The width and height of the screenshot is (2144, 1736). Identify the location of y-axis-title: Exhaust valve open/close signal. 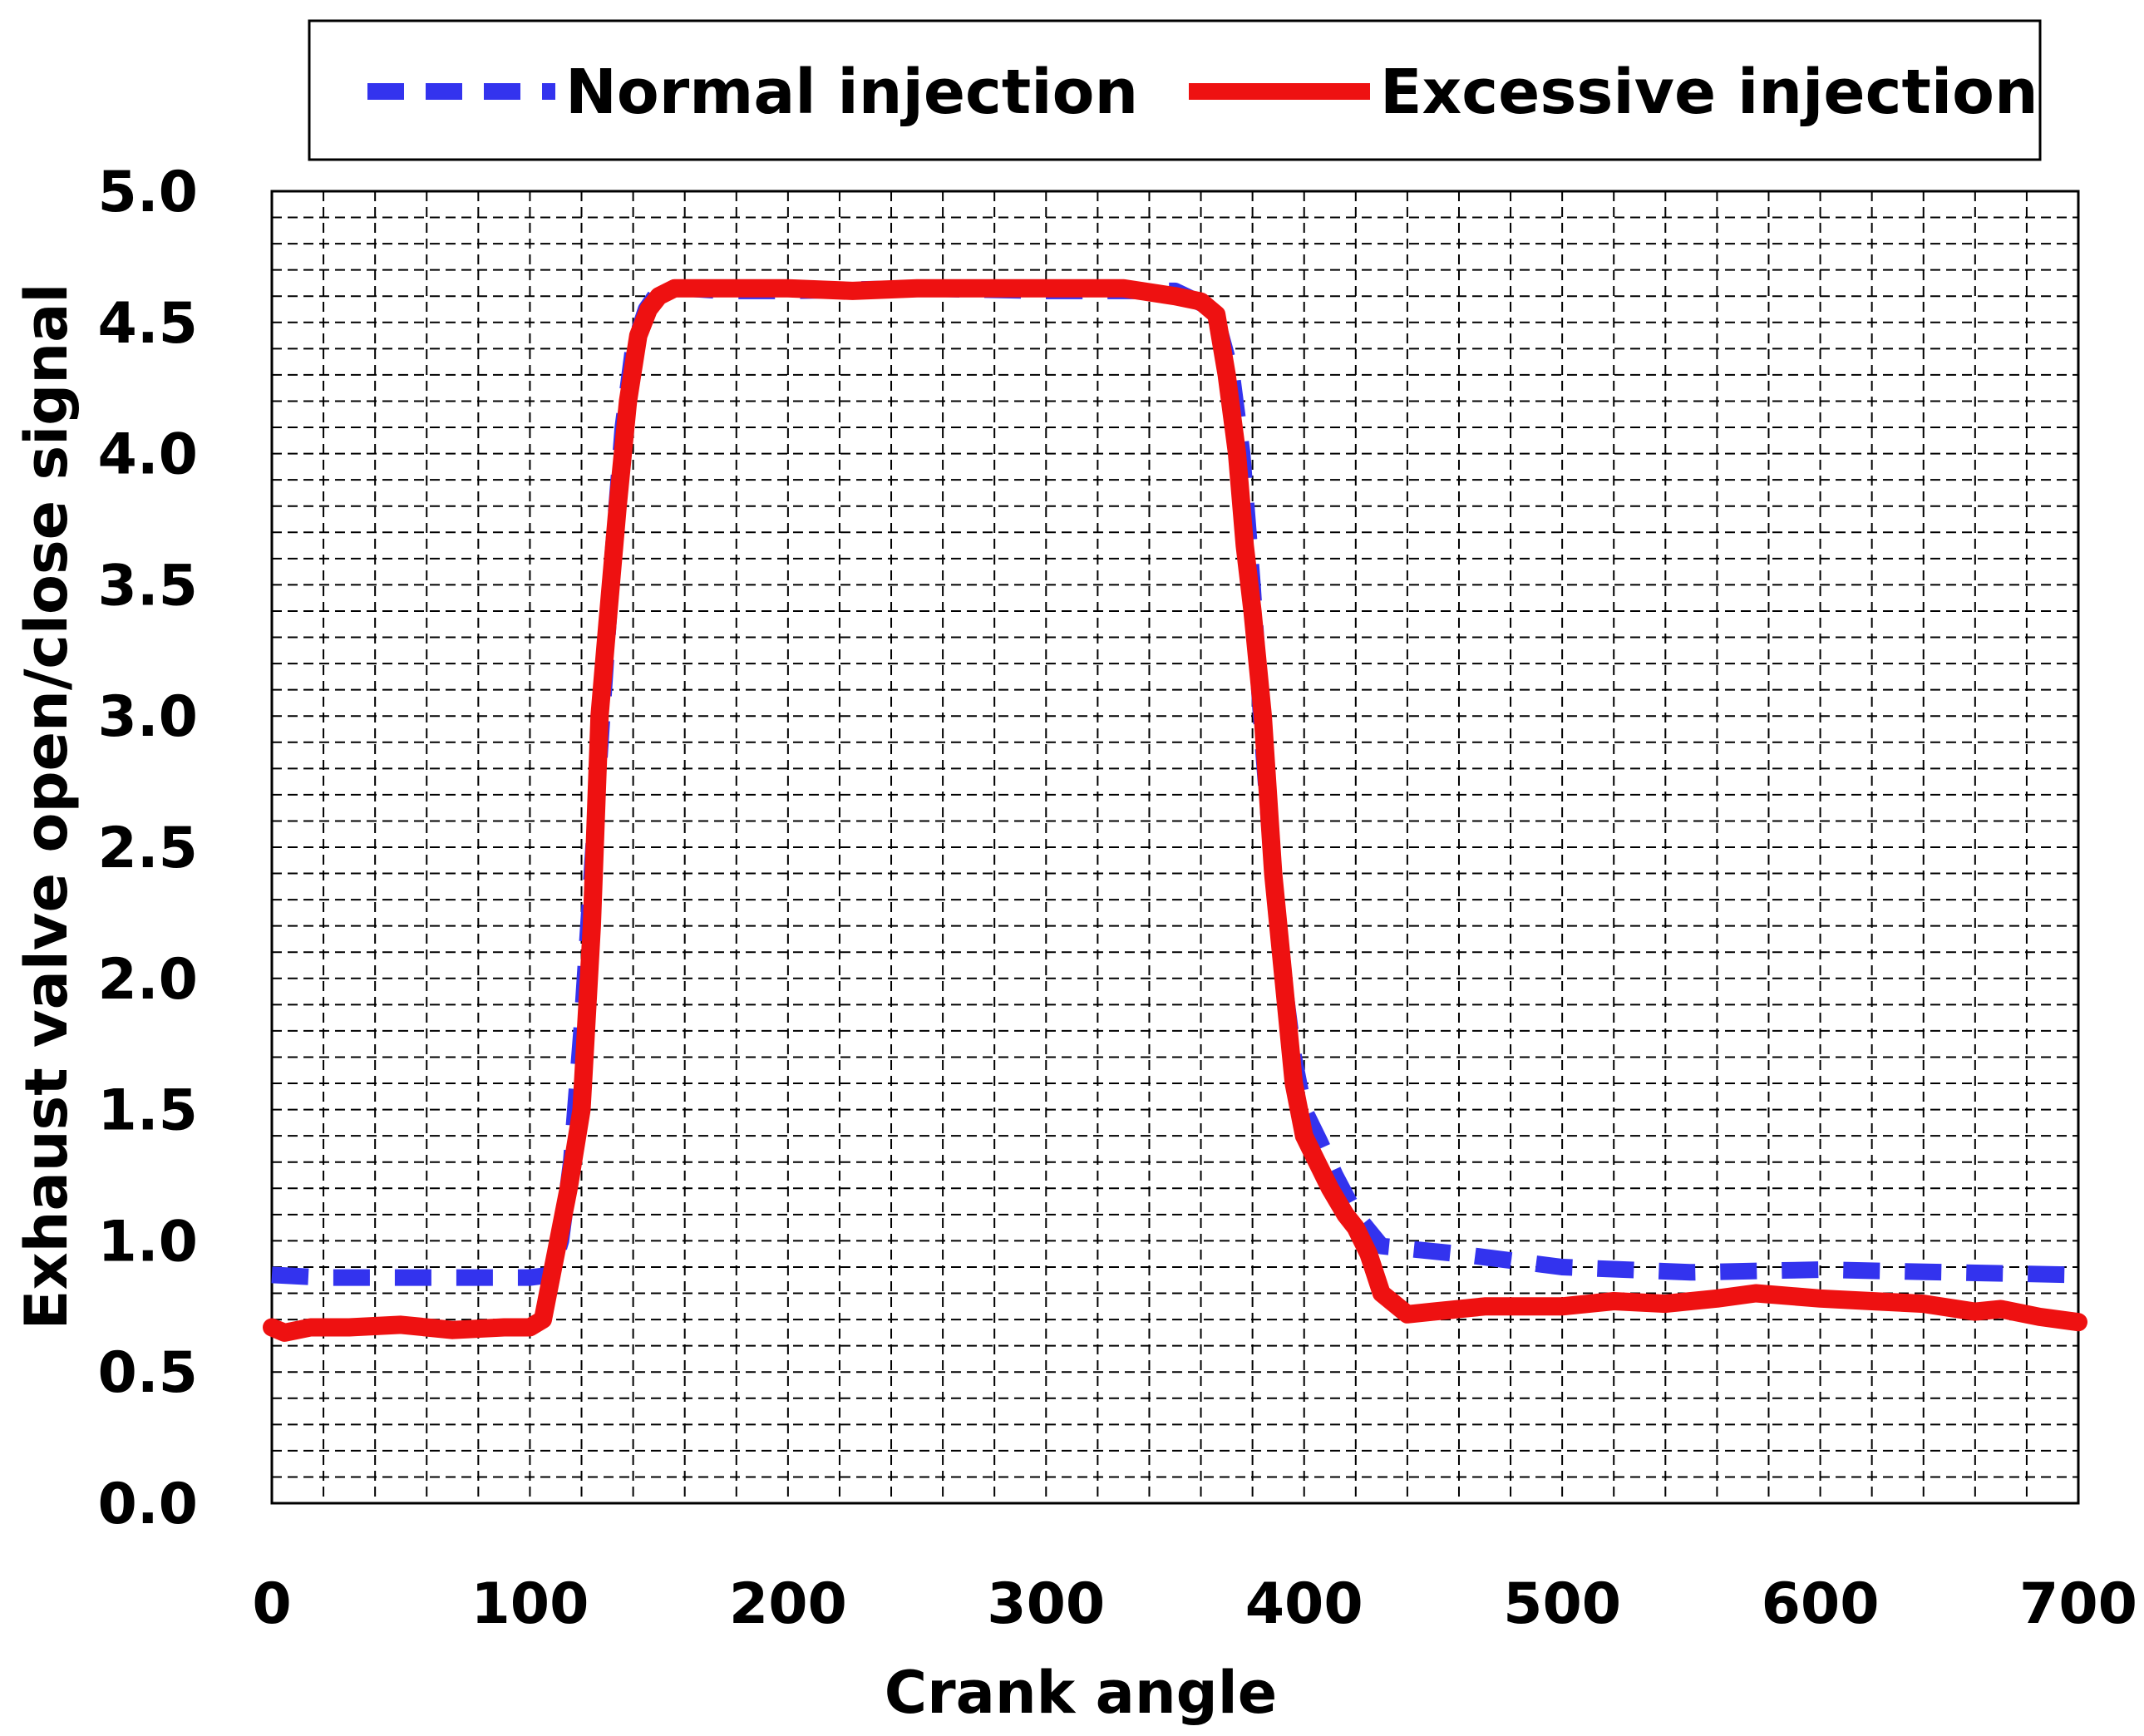
(46, 807).